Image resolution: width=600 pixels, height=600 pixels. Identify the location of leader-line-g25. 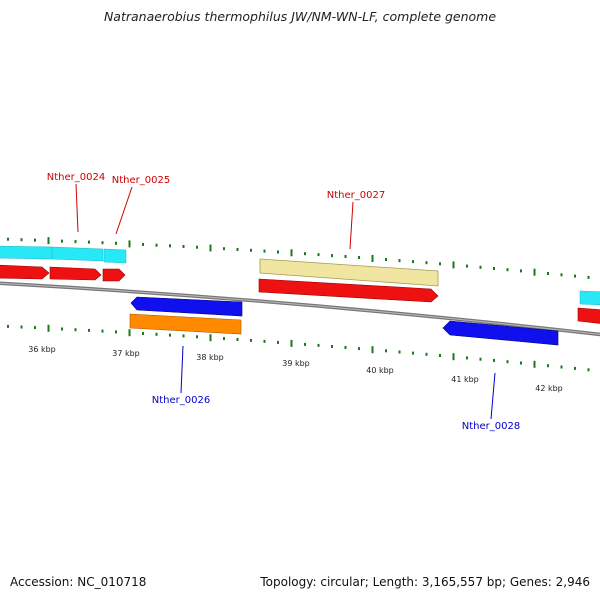
(124, 210).